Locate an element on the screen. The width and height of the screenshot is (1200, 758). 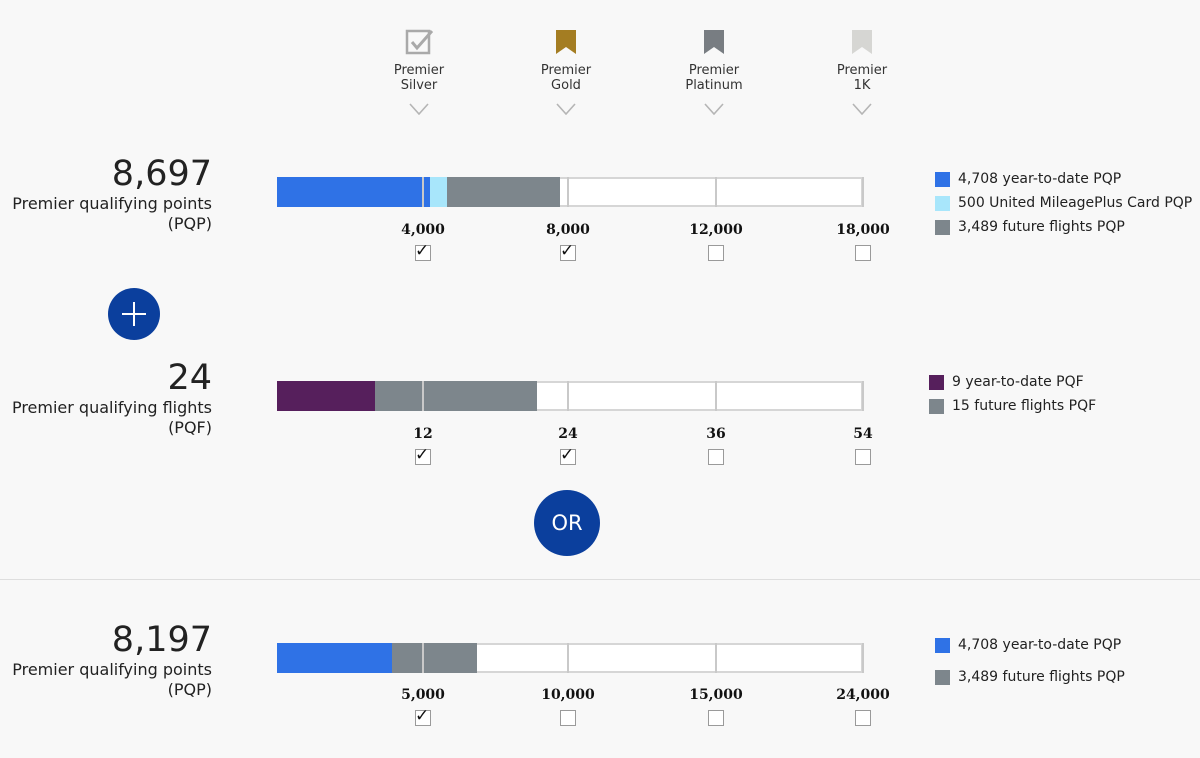
tier-threshold-label: 15,000 is located at coordinates (716, 695).